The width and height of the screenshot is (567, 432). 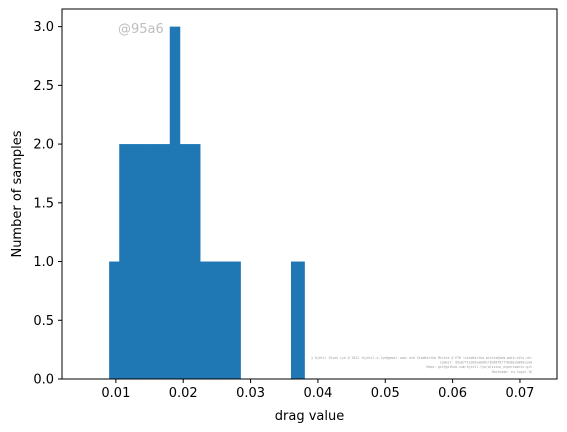 I want to click on x-tick-label: 0.01, so click(x=115, y=393).